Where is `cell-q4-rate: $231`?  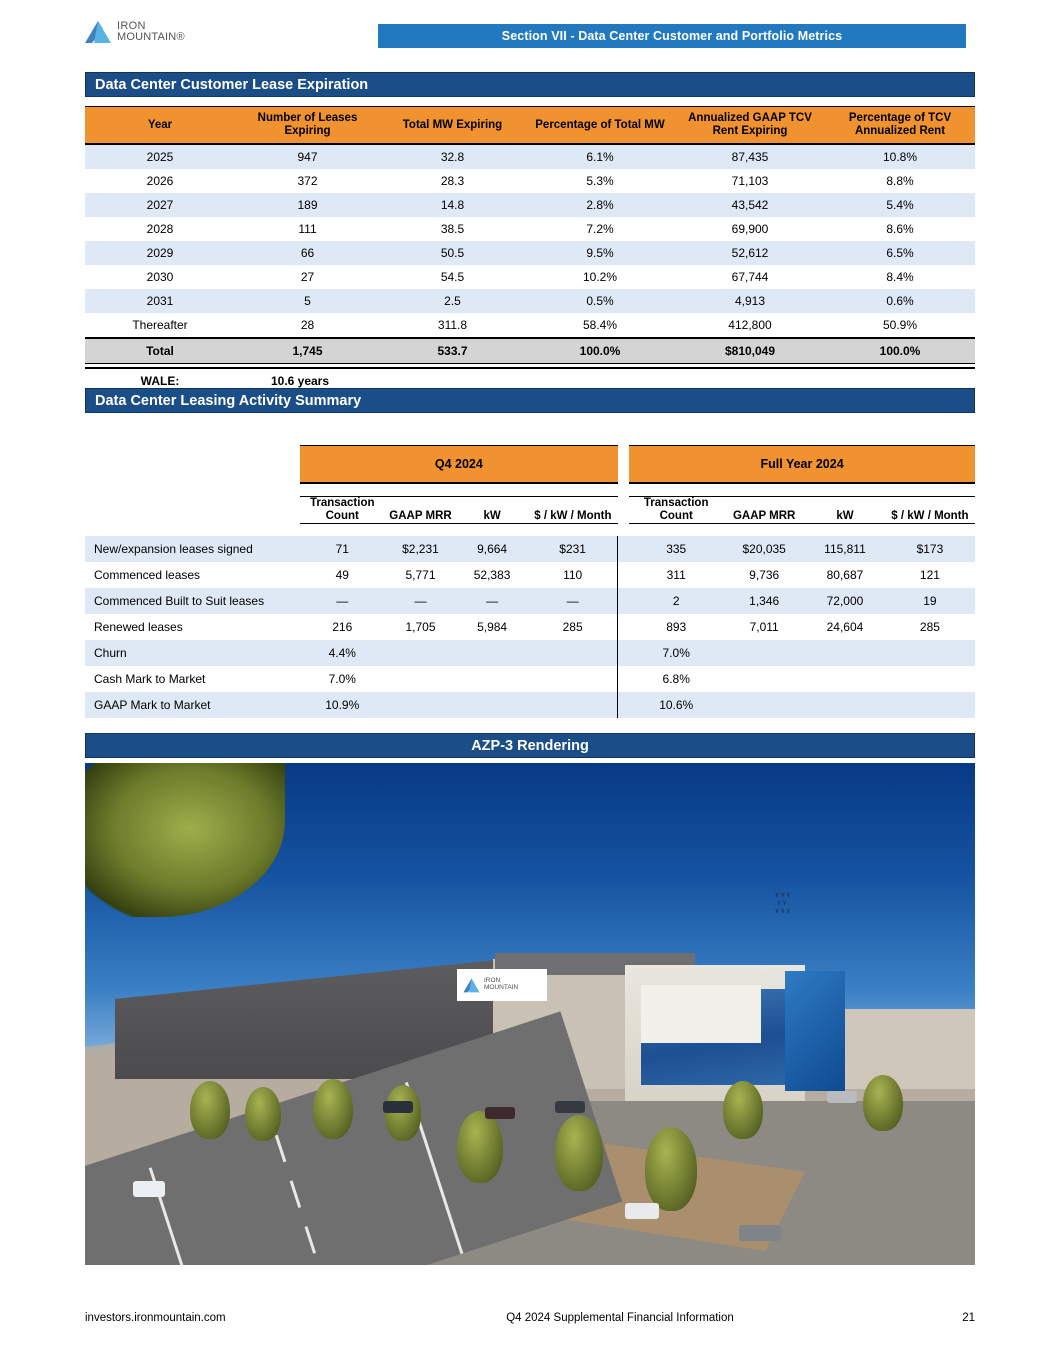
cell-q4-rate: $231 is located at coordinates (572, 549).